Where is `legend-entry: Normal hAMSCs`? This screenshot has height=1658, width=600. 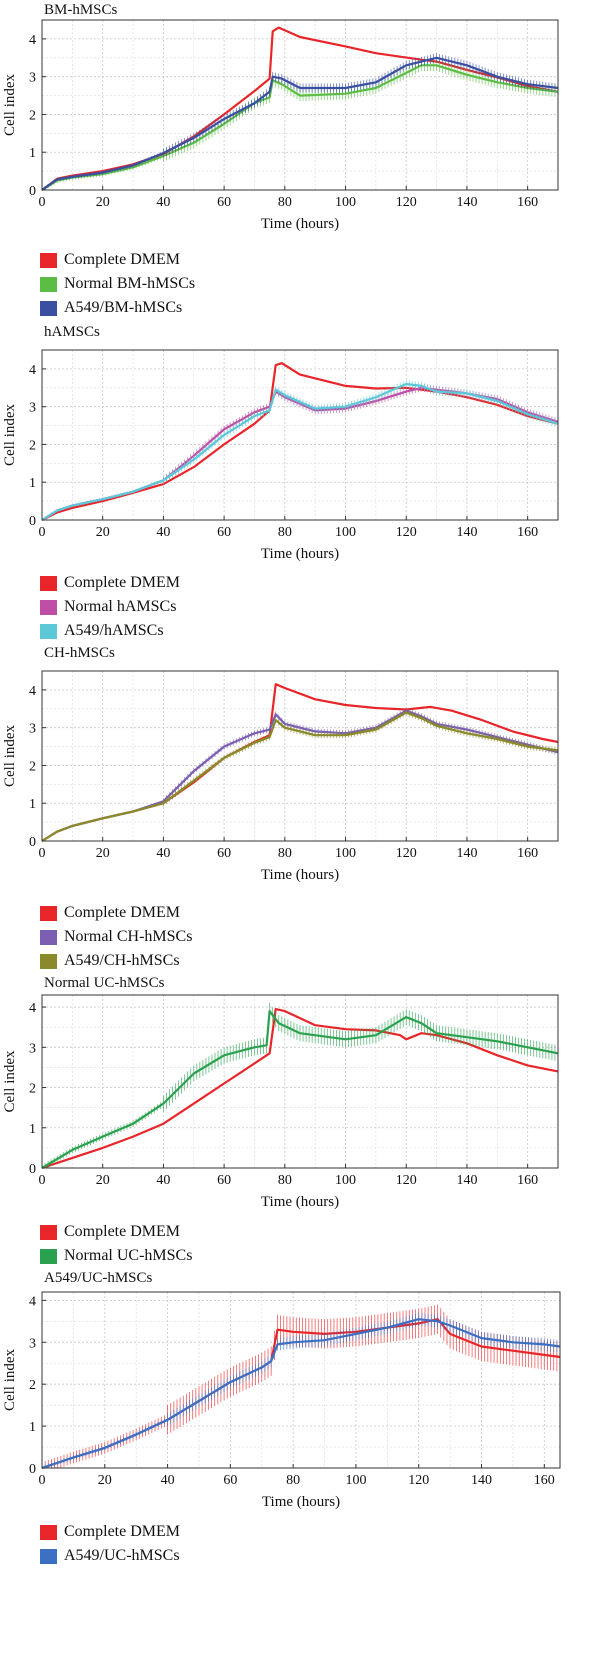 legend-entry: Normal hAMSCs is located at coordinates (110, 607).